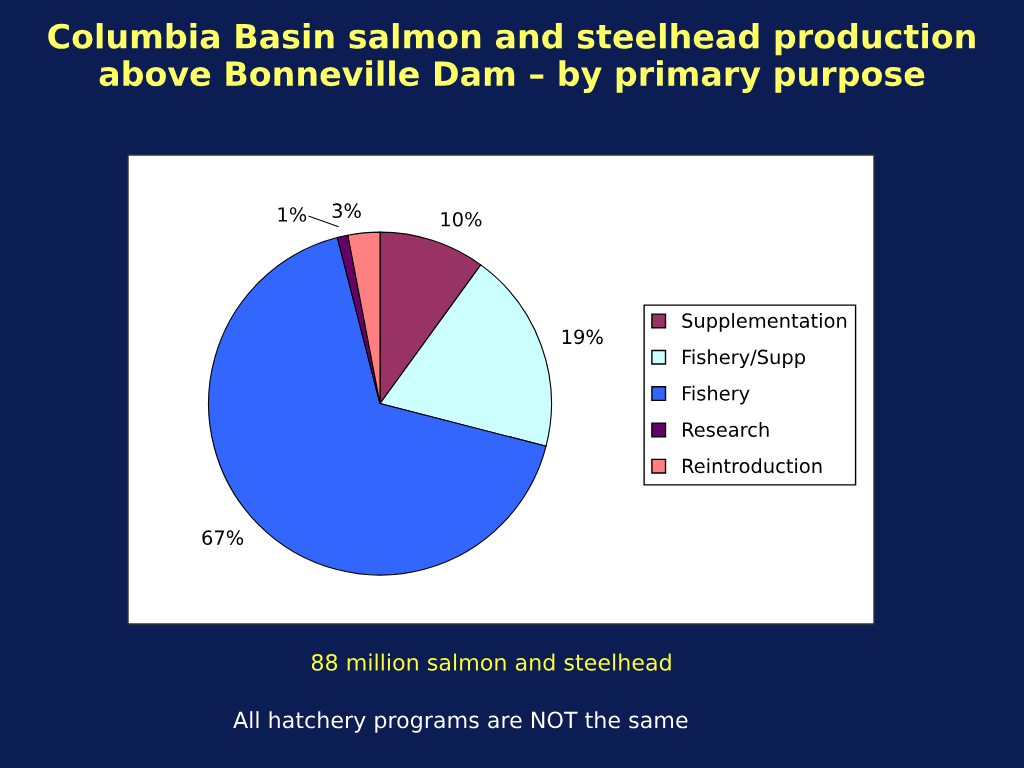  I want to click on legend-label: Supplementation, so click(764, 322).